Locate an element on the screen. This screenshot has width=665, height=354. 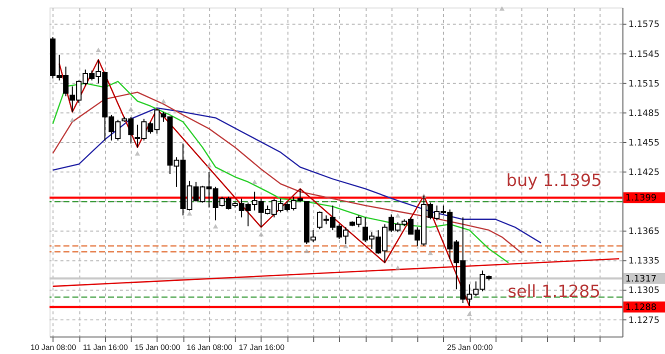
y-tick-label: 1.1455 is located at coordinates (644, 143).